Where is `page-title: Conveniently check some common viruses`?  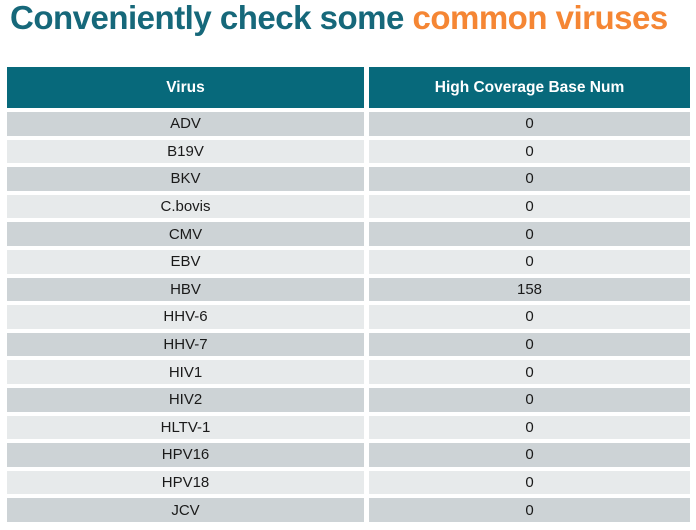
page-title: Conveniently check some common viruses is located at coordinates (348, 17).